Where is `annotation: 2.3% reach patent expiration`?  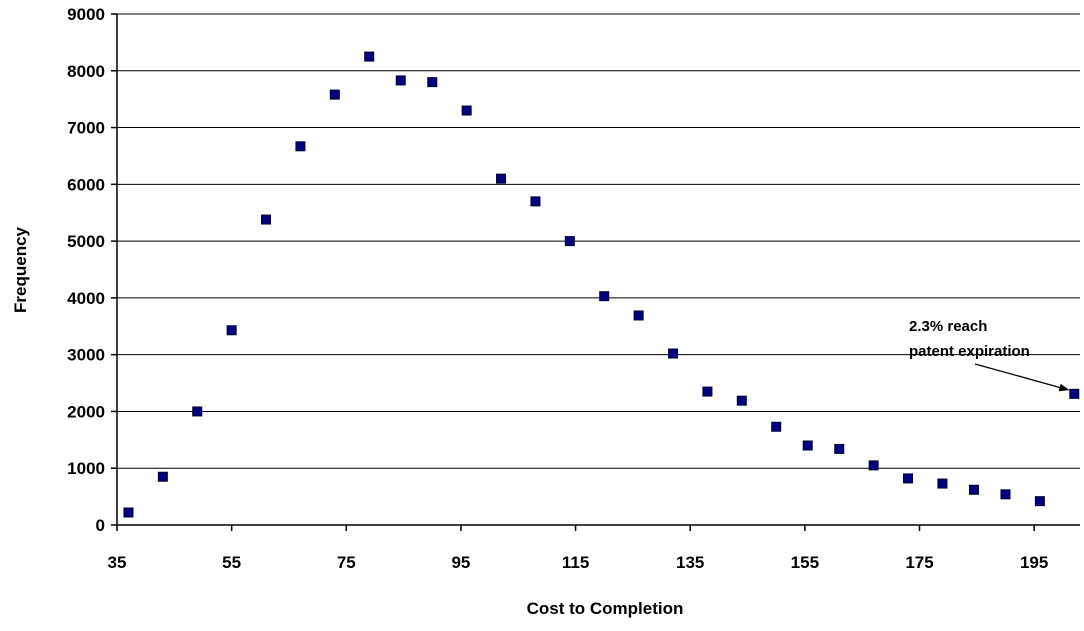
annotation: 2.3% reach patent expiration is located at coordinates (989, 355).